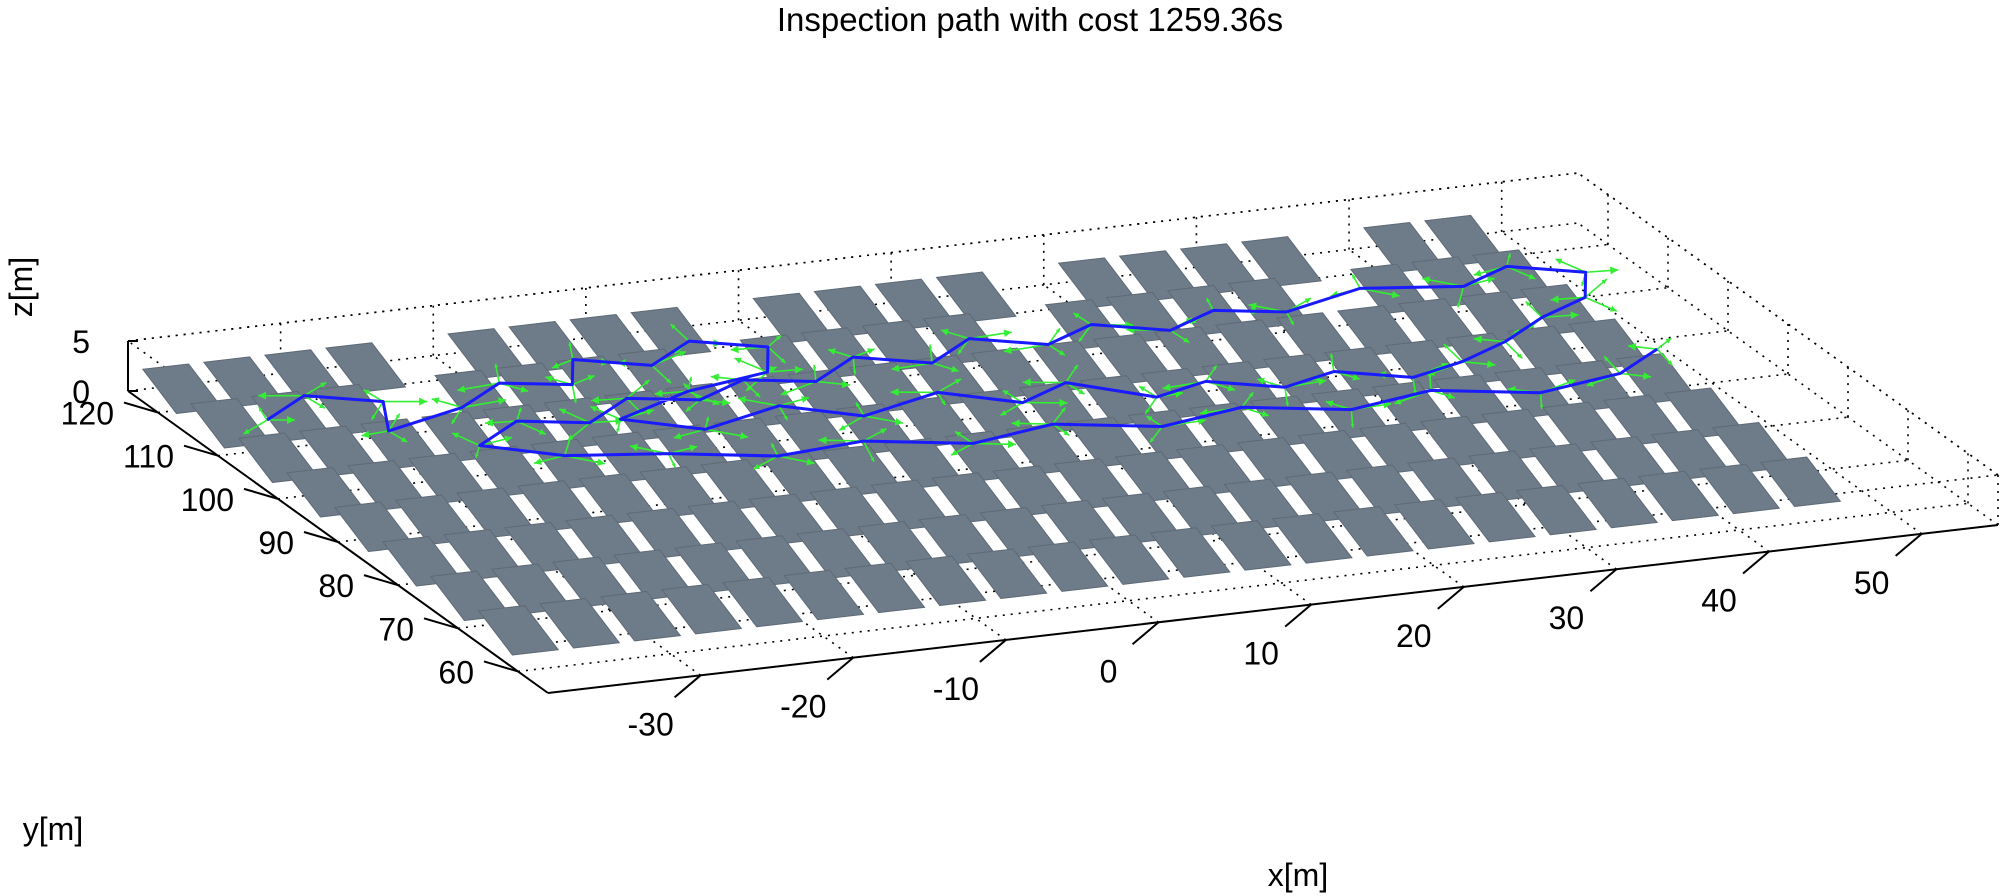 The height and width of the screenshot is (896, 2011). What do you see at coordinates (1872, 583) in the screenshot?
I see `x-tick-label: 50` at bounding box center [1872, 583].